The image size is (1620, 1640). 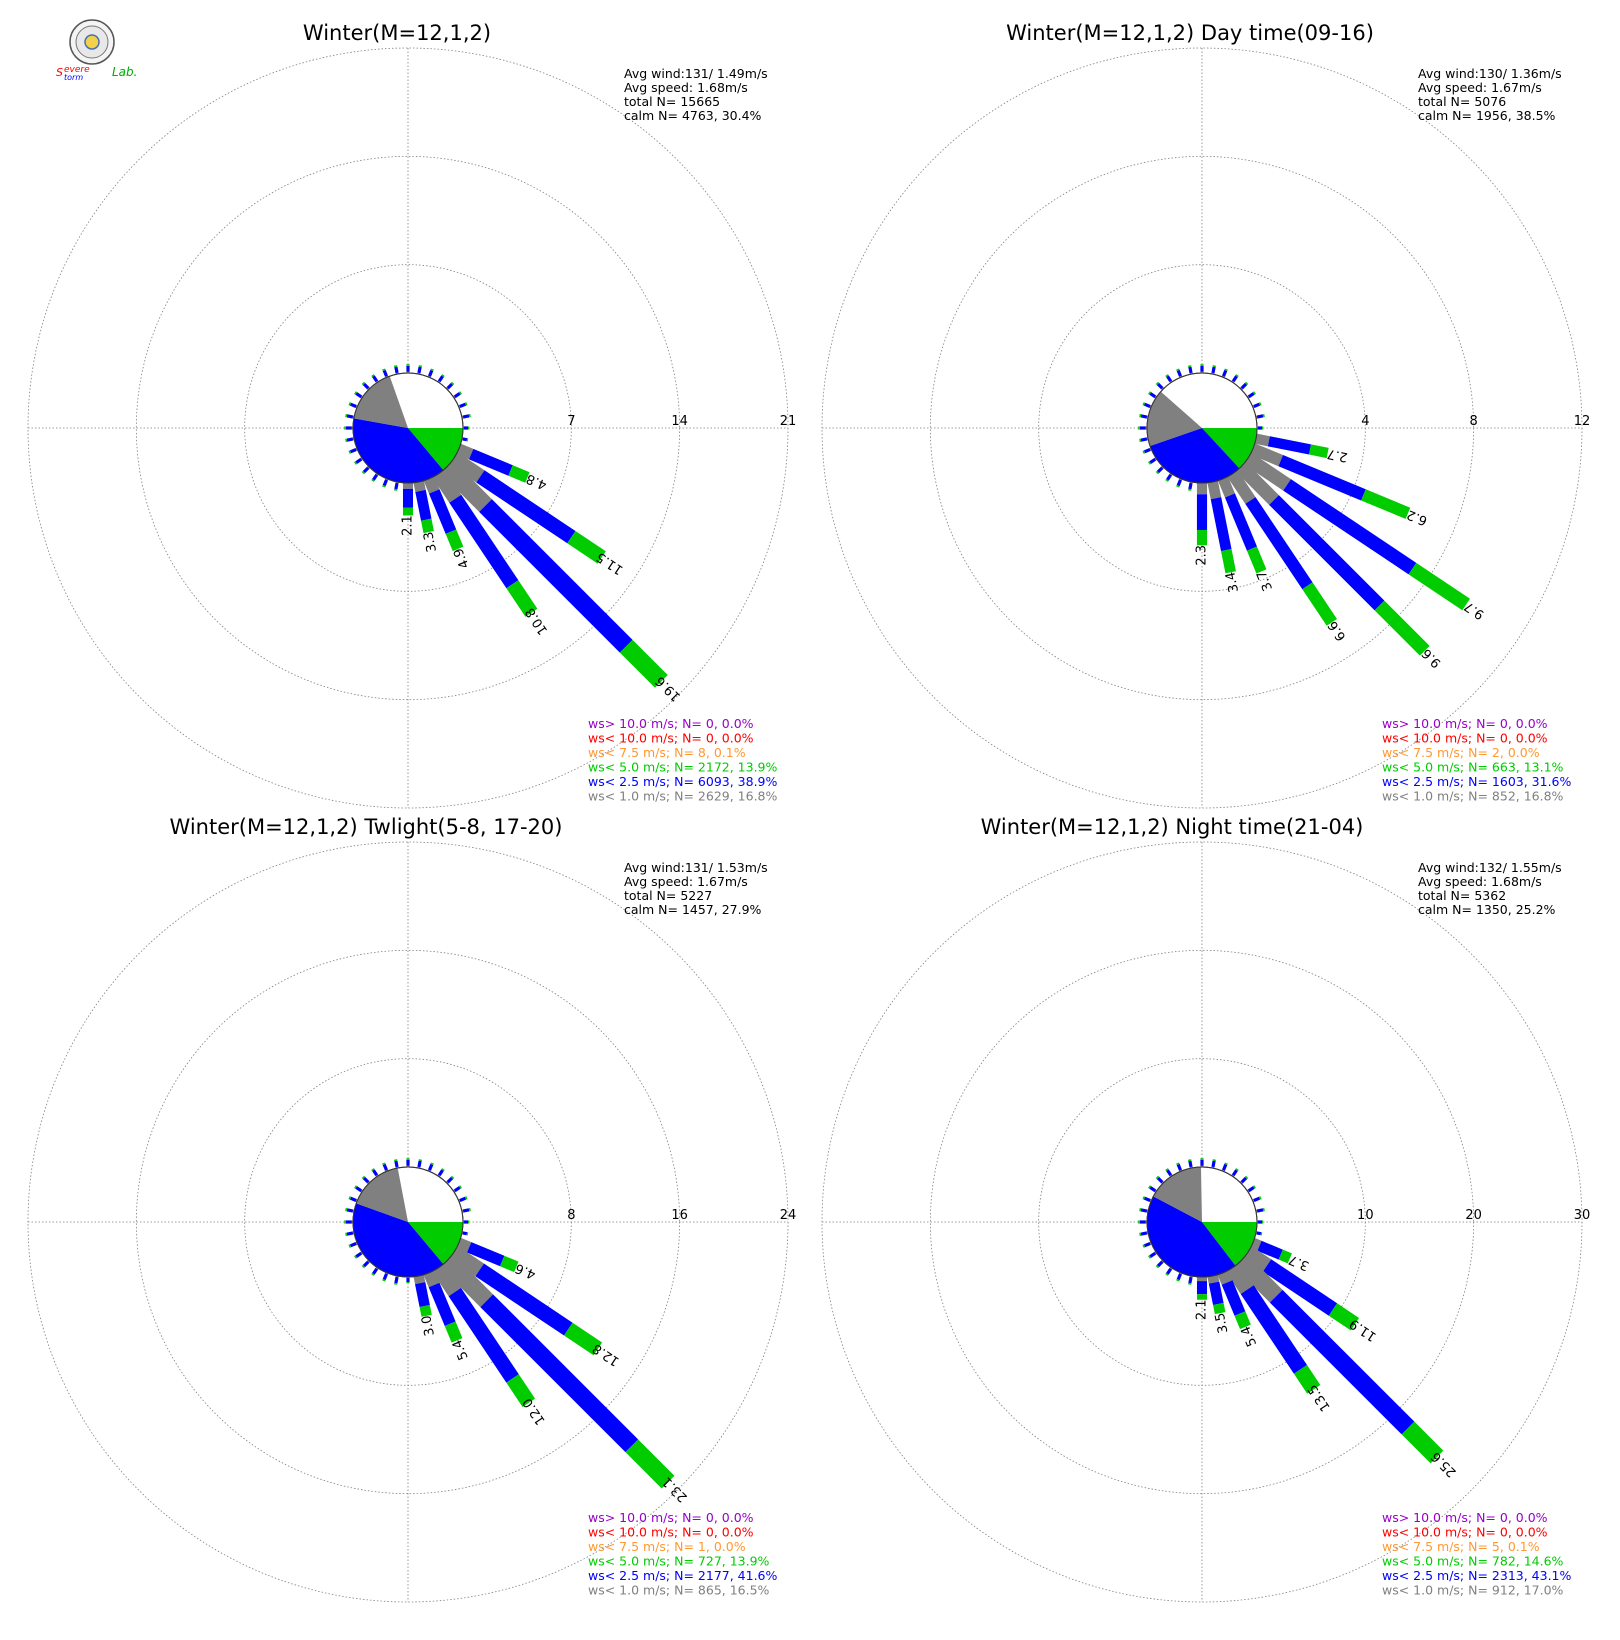 What do you see at coordinates (788, 1215) in the screenshot?
I see `ring-label: 24` at bounding box center [788, 1215].